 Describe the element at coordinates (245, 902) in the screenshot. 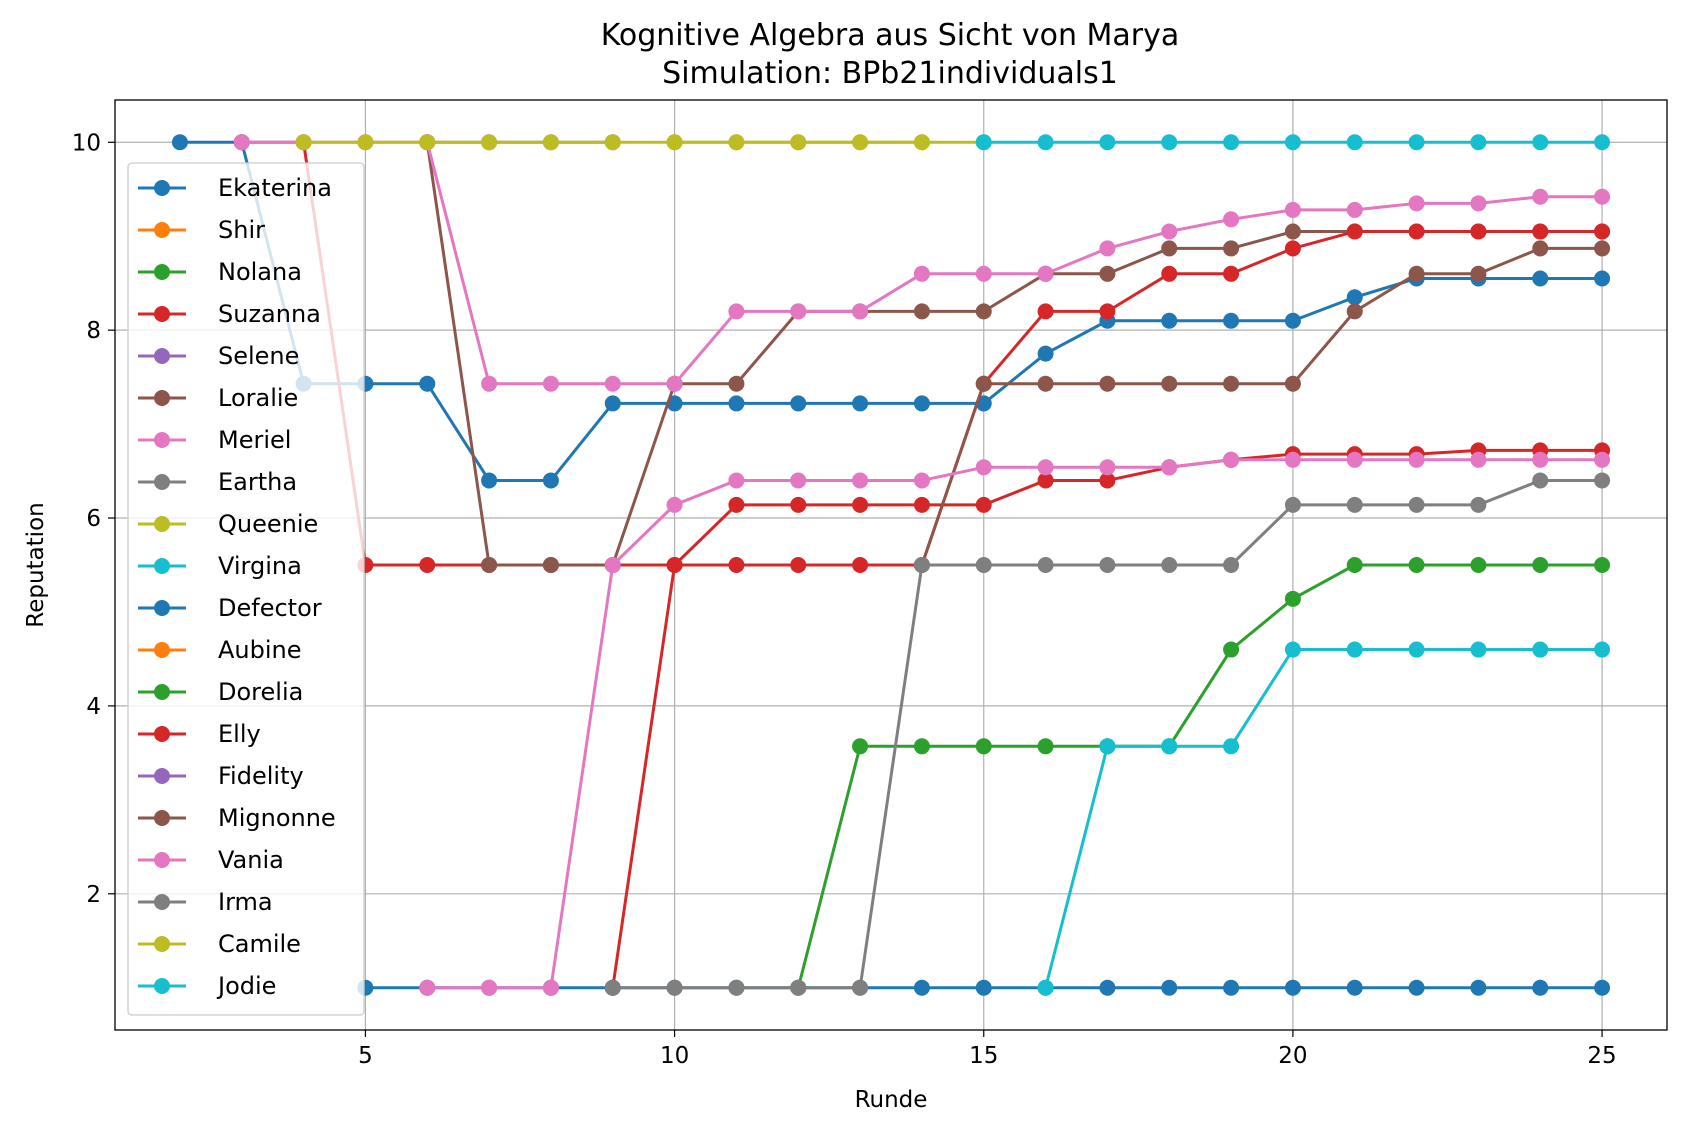

I see `legend-label: Irma` at that location.